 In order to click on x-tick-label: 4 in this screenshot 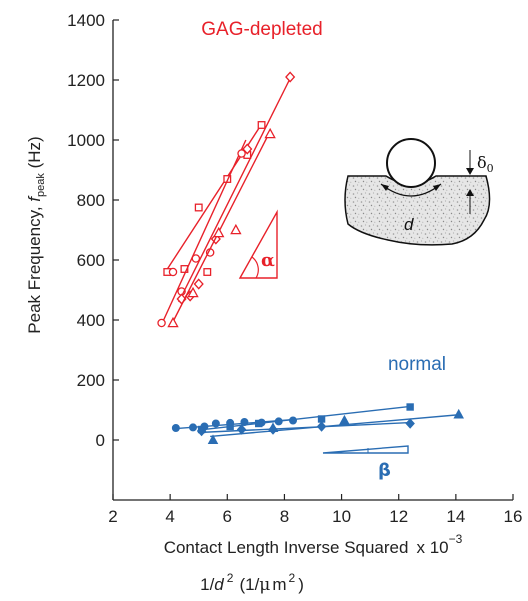, I will do `click(169, 516)`.